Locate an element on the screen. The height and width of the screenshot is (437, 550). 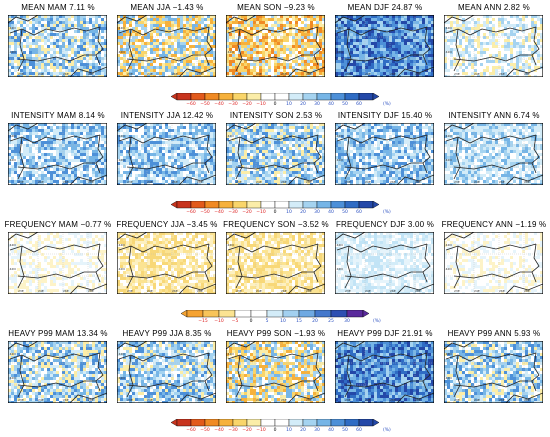
map-panel-frequency-2: 44N 42N 23E 24E 26E 28E is located at coordinates (166, 263).